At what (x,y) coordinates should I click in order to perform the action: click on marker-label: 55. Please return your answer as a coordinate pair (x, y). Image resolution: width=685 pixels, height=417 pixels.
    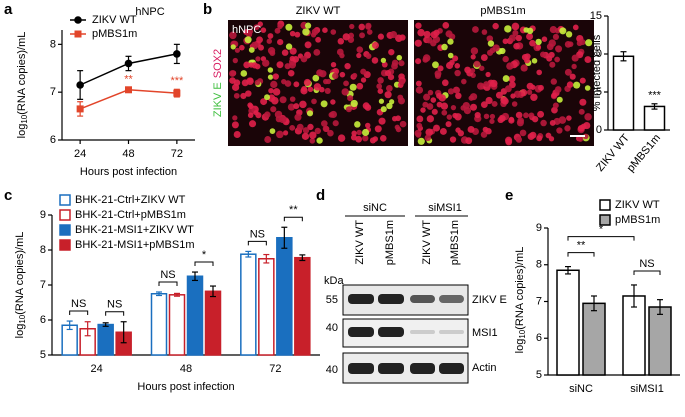
    Looking at the image, I should click on (332, 300).